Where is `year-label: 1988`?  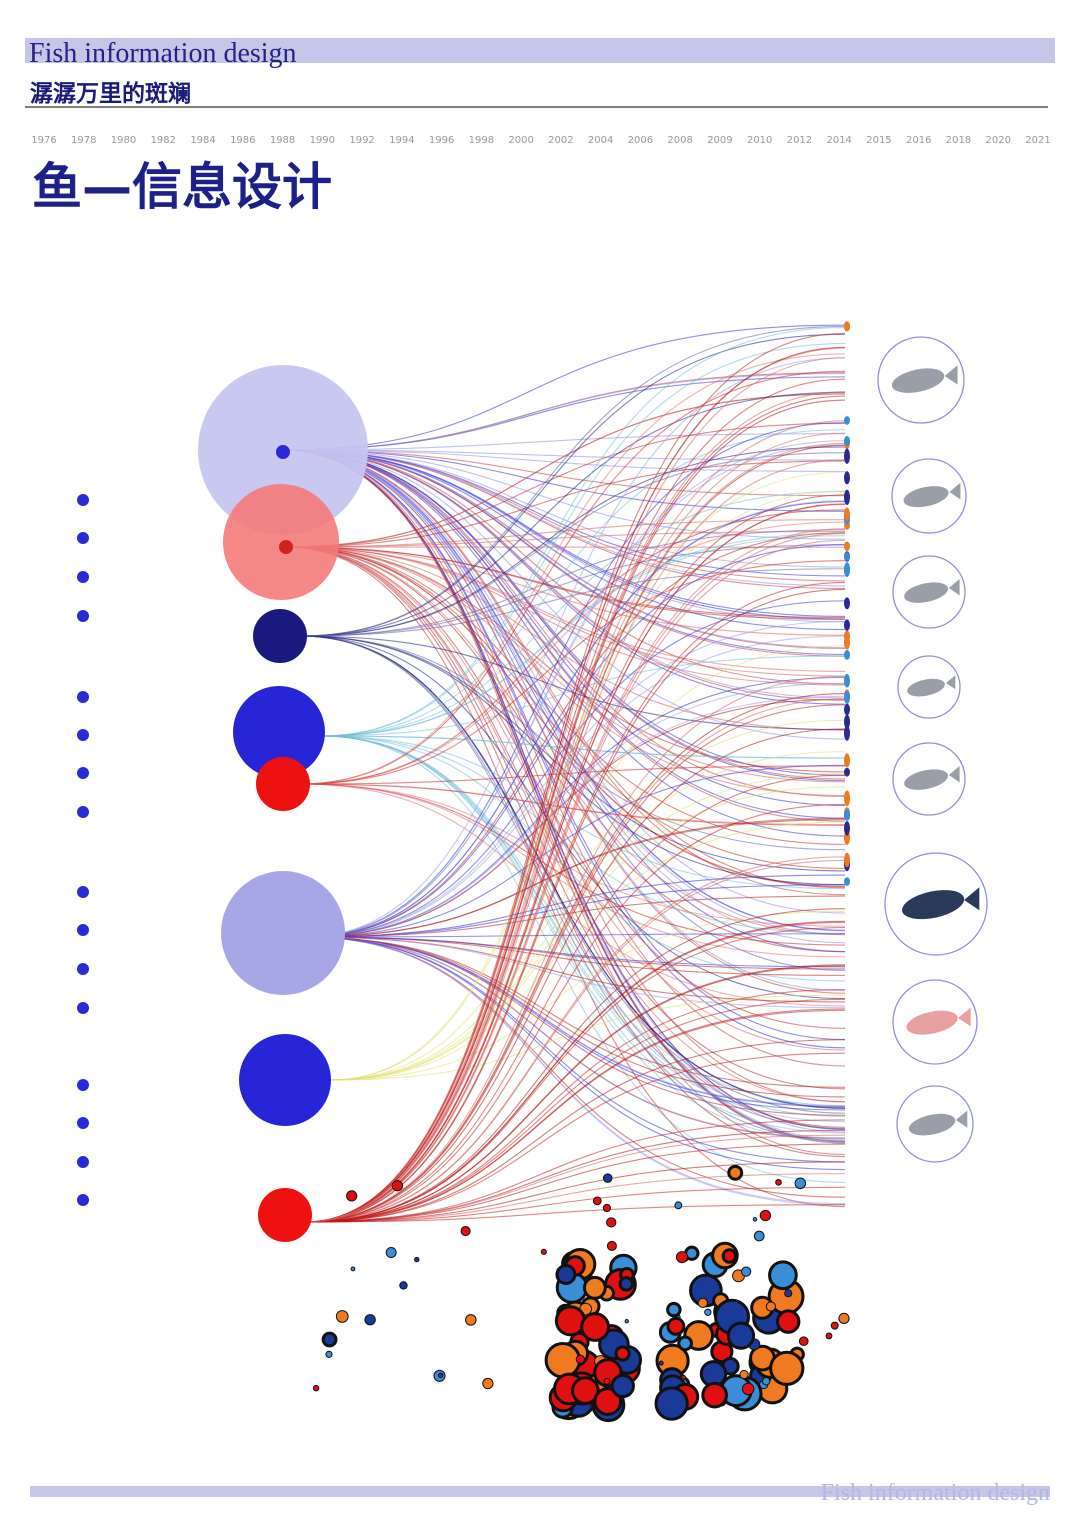
year-label: 1988 is located at coordinates (282, 140).